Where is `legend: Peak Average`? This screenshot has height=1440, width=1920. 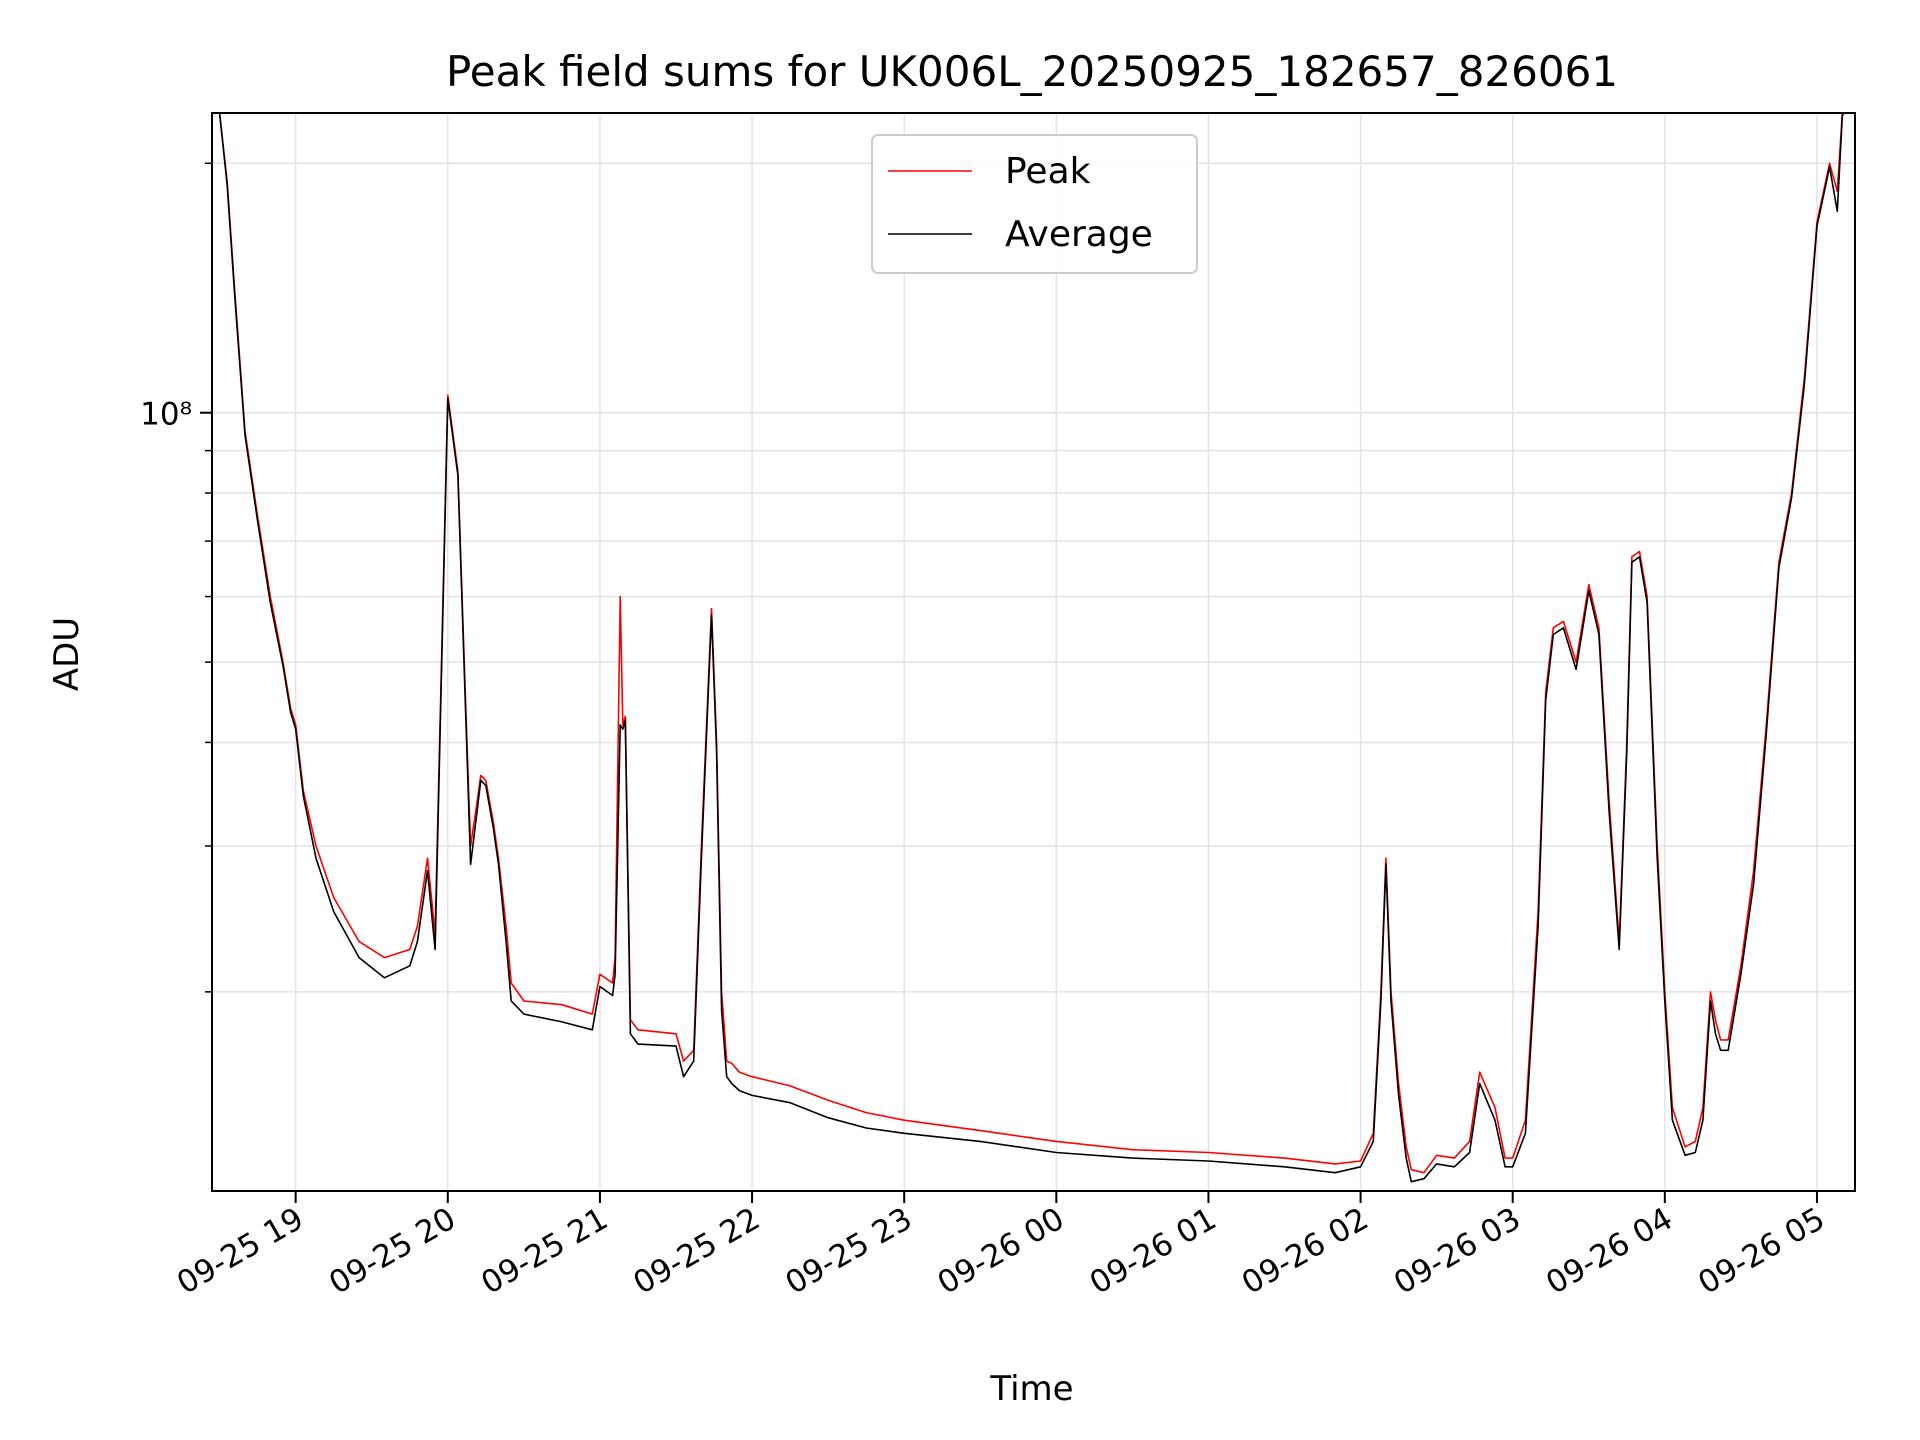 legend: Peak Average is located at coordinates (1034, 204).